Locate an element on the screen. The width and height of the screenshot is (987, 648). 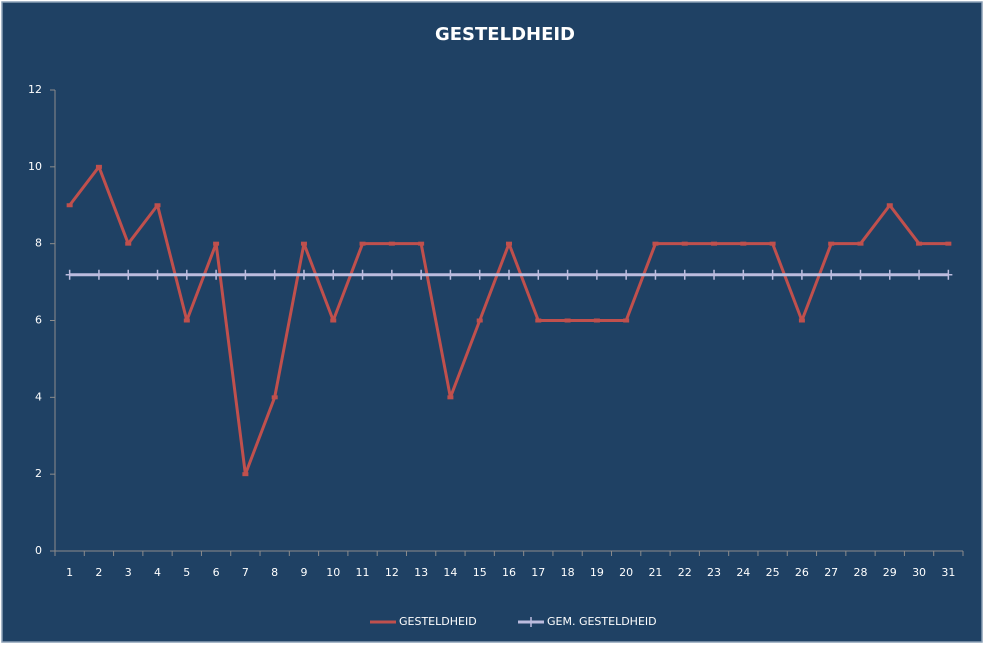
x-tick-label: 16 is located at coordinates (509, 572).